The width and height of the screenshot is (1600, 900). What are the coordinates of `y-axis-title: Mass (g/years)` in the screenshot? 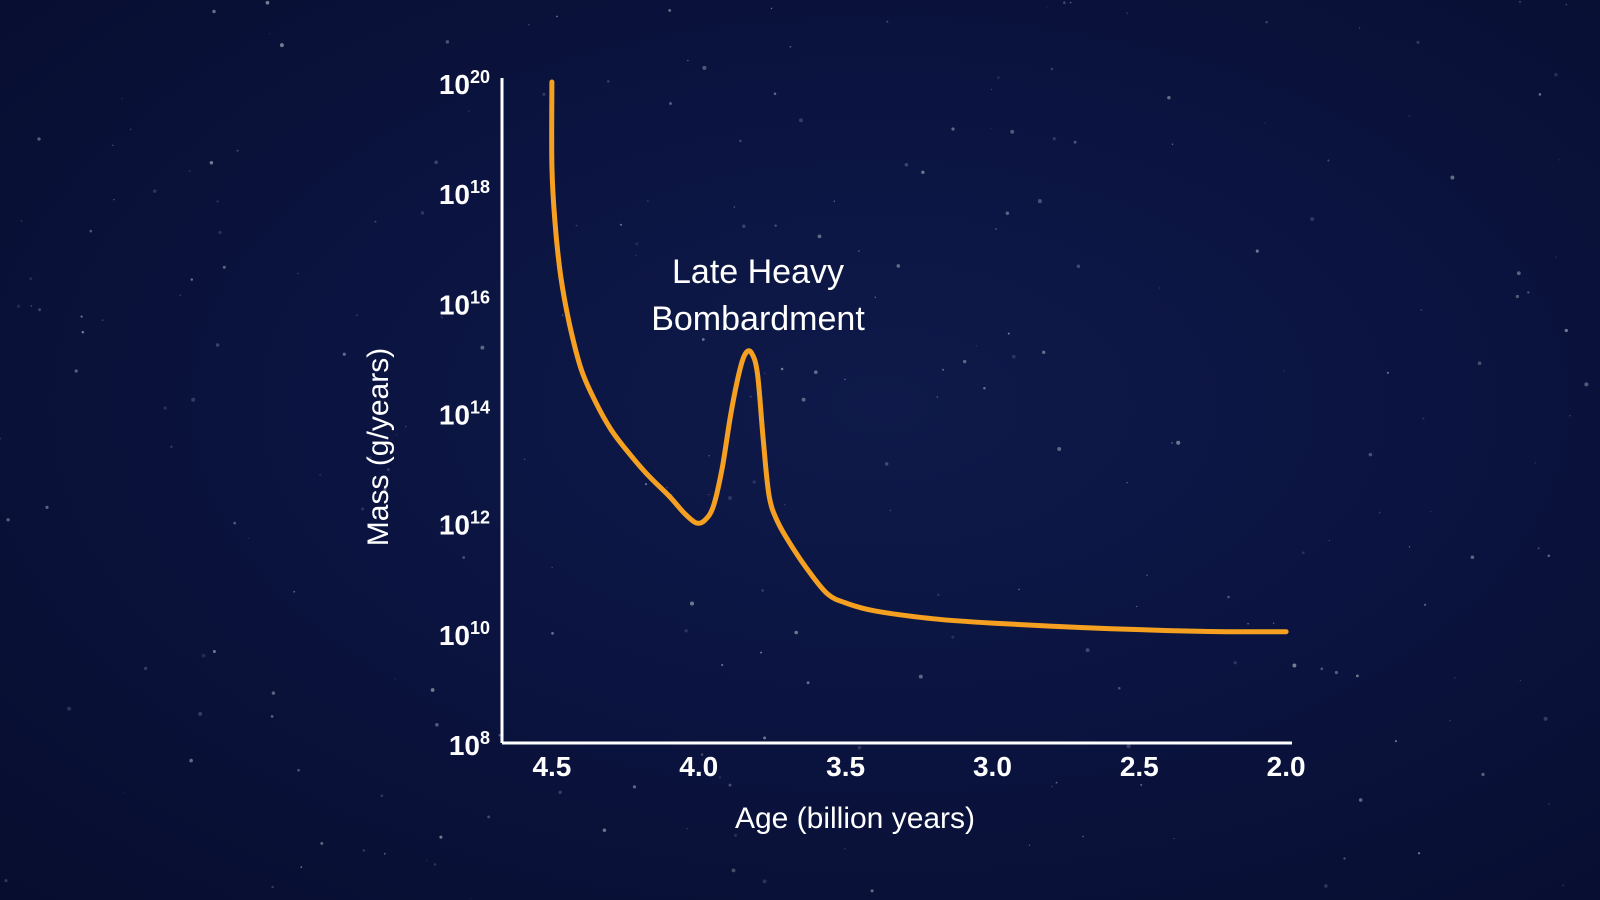 It's located at (378, 447).